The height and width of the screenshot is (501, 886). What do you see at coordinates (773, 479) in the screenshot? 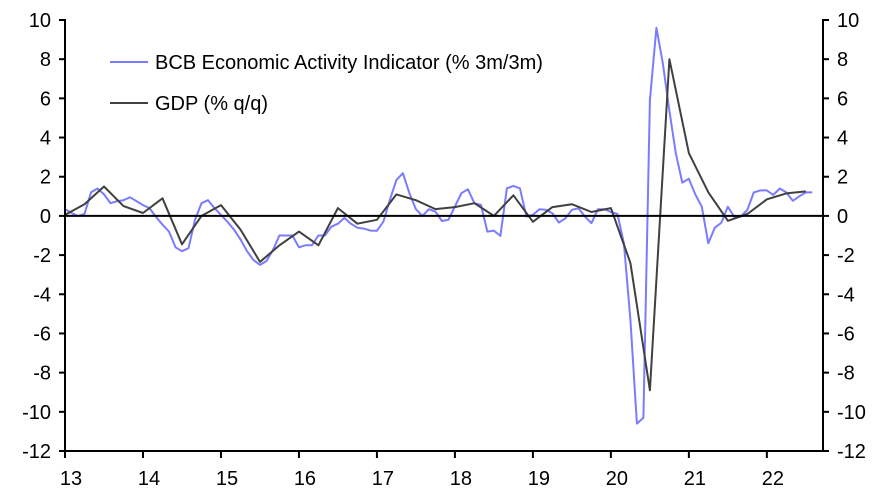
I see `x-tick-label: 22` at bounding box center [773, 479].